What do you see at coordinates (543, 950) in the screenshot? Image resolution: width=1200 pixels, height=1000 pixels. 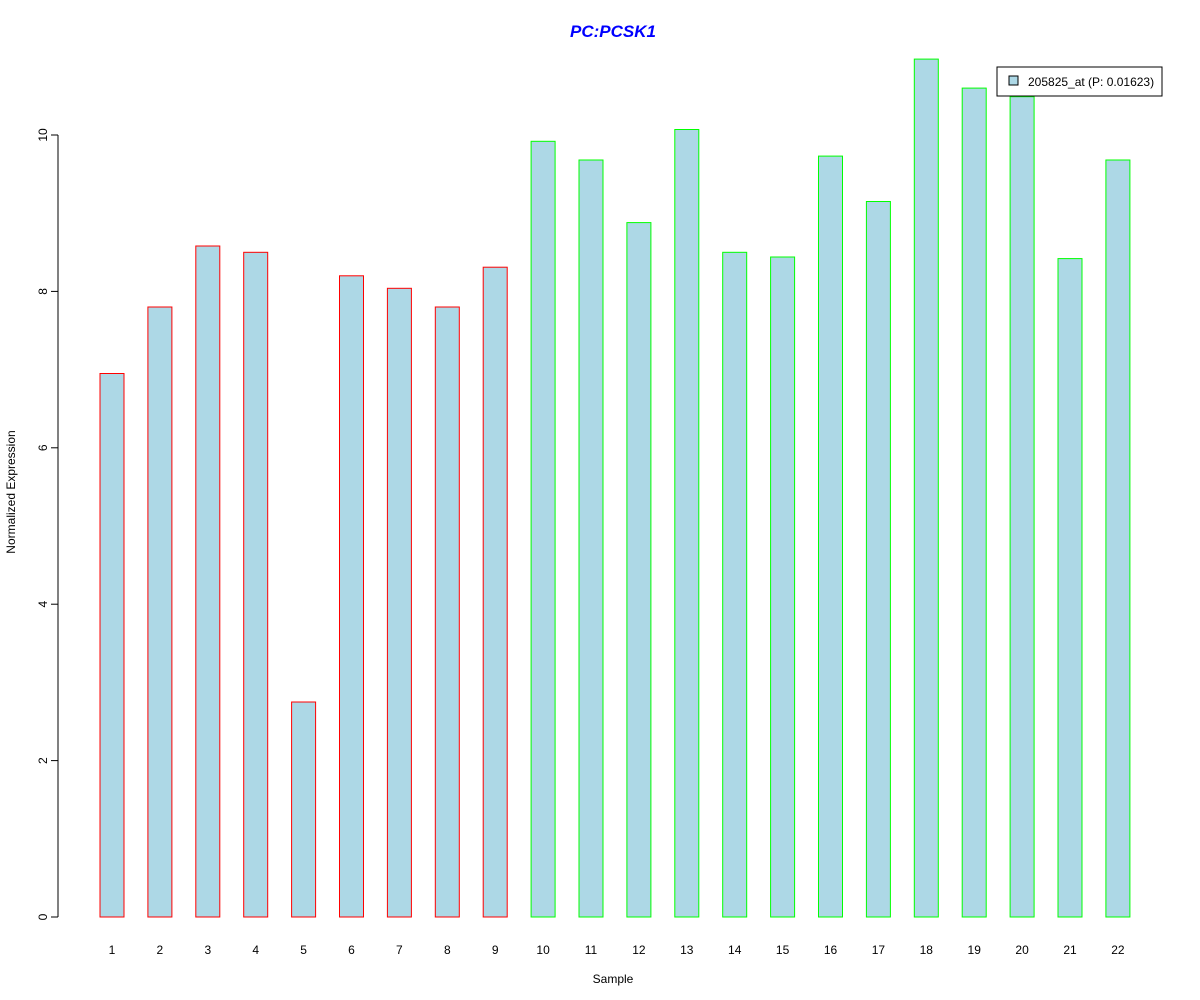 I see `x-tick-label: 10` at bounding box center [543, 950].